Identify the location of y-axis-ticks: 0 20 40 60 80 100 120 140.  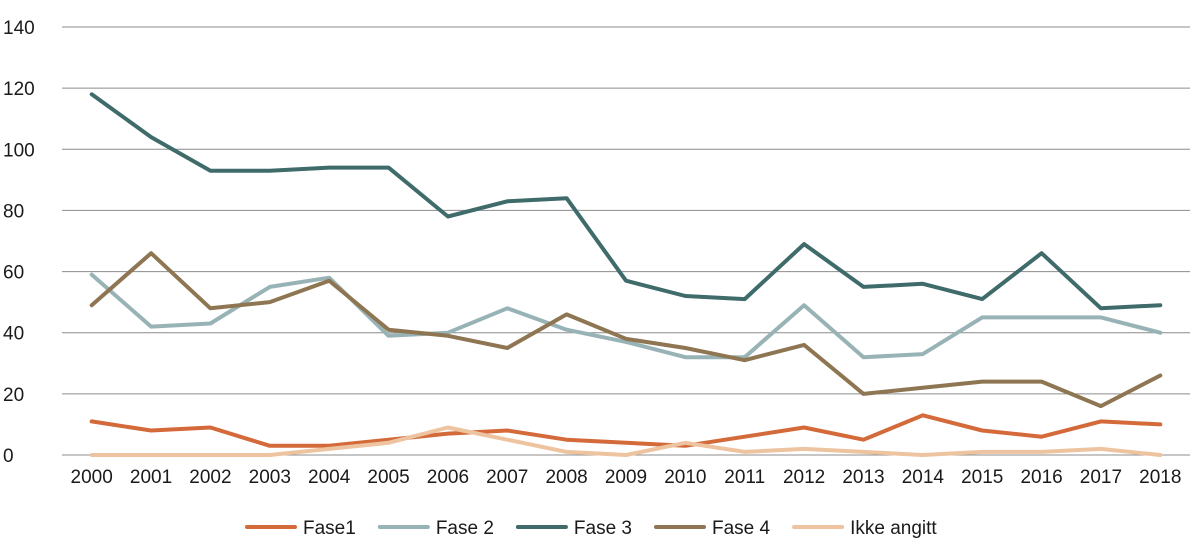
(19, 242).